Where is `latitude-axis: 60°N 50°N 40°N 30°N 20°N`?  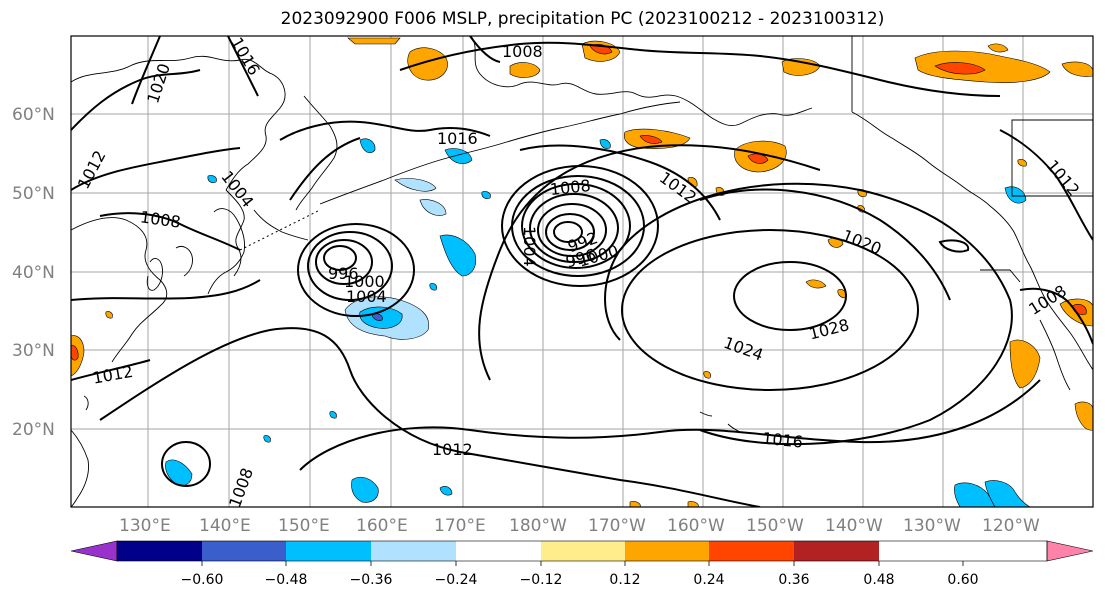
latitude-axis: 60°N 50°N 40°N 30°N 20°N is located at coordinates (33, 272).